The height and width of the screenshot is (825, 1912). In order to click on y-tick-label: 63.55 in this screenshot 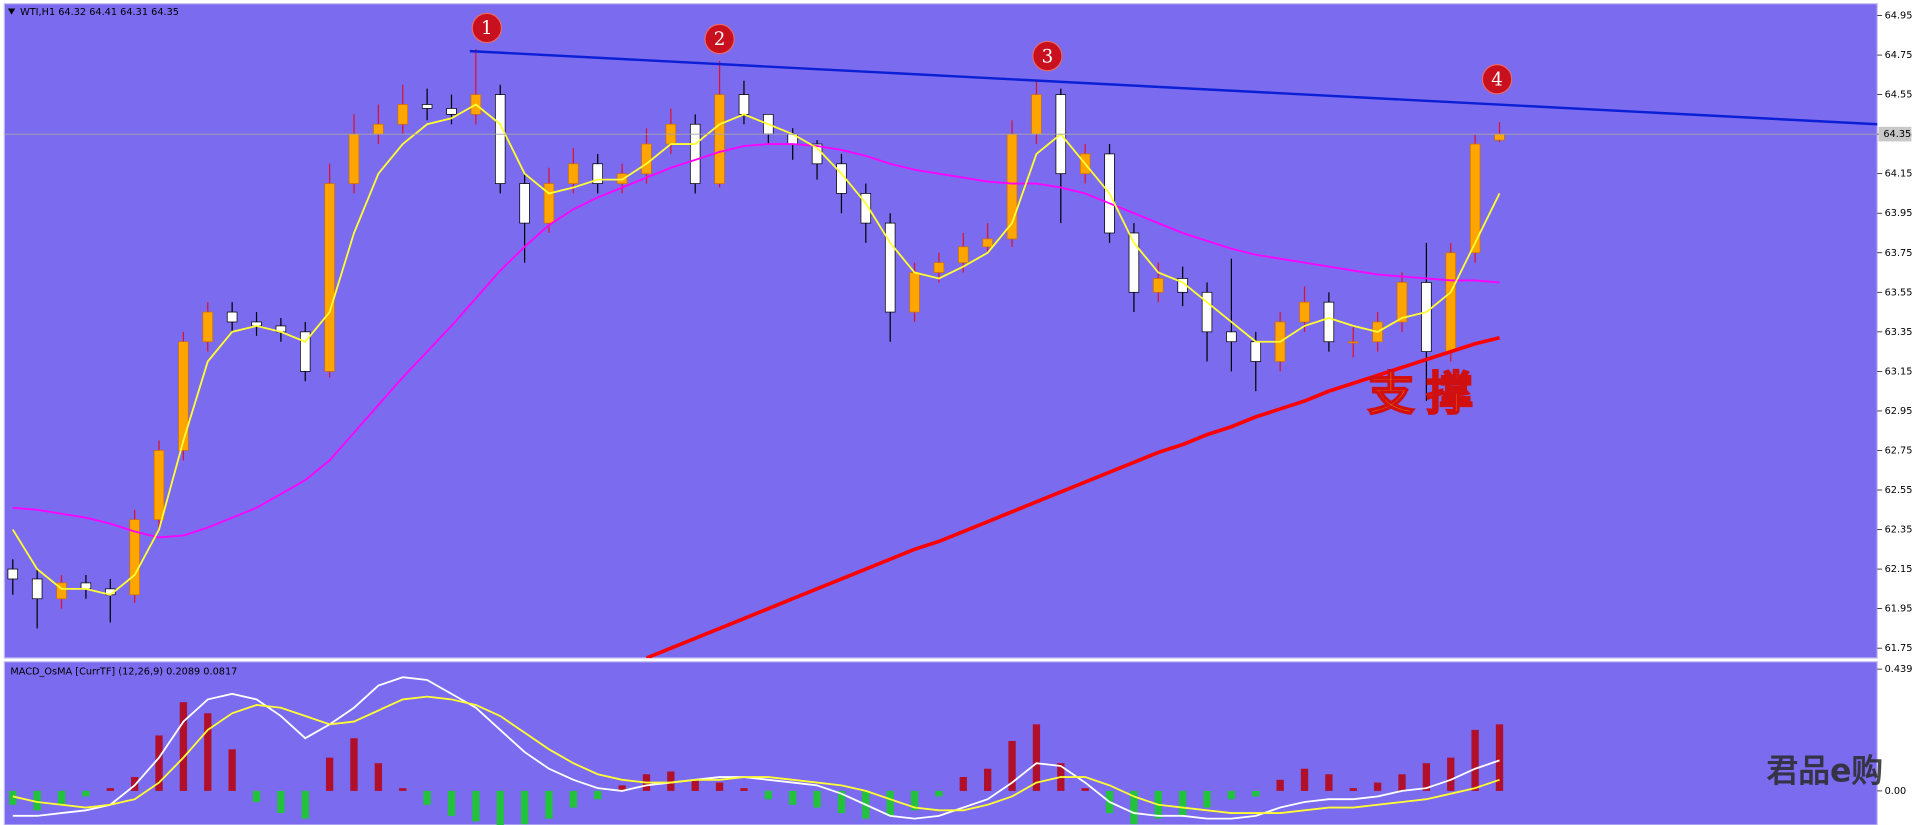, I will do `click(1898, 292)`.